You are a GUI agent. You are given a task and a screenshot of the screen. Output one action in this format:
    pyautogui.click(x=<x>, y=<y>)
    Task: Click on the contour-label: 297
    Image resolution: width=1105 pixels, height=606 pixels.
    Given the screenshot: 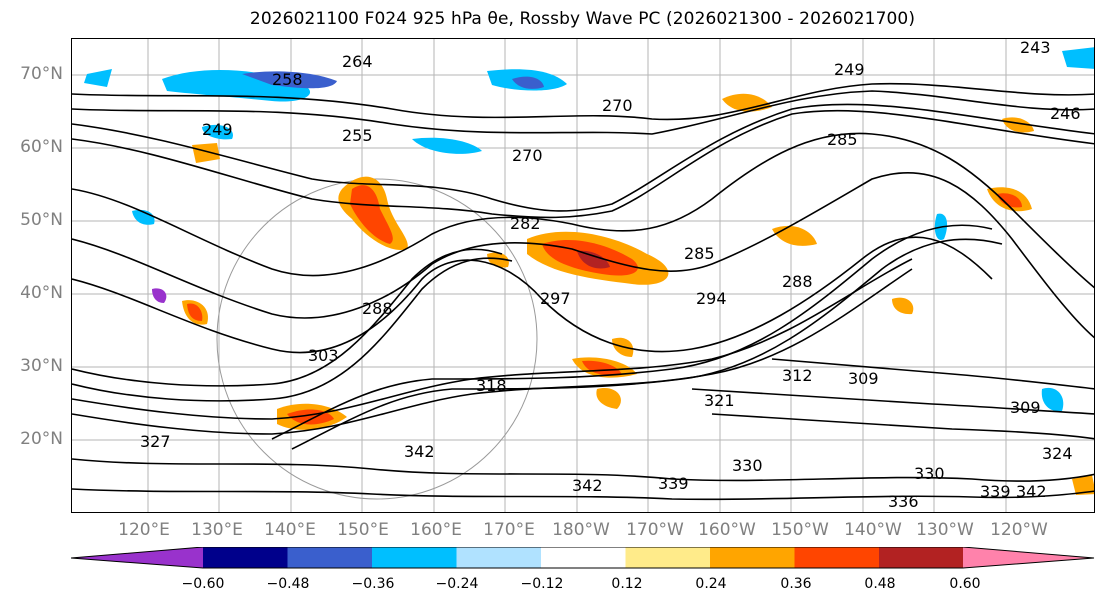 What is the action you would take?
    pyautogui.click(x=555, y=298)
    